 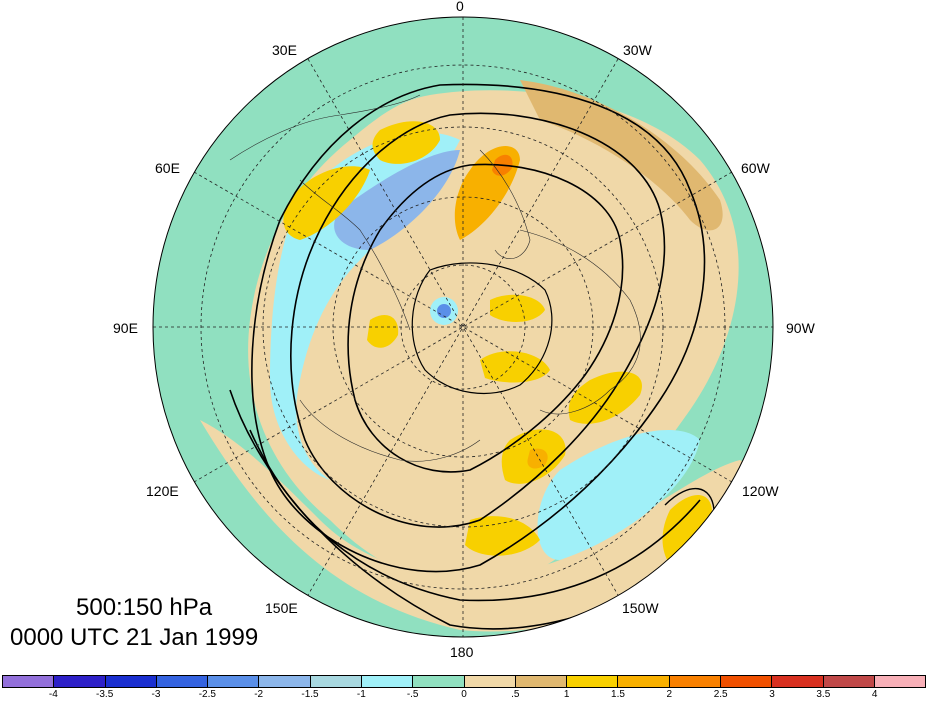 I want to click on longitude-label-30w: 30W, so click(x=637, y=50).